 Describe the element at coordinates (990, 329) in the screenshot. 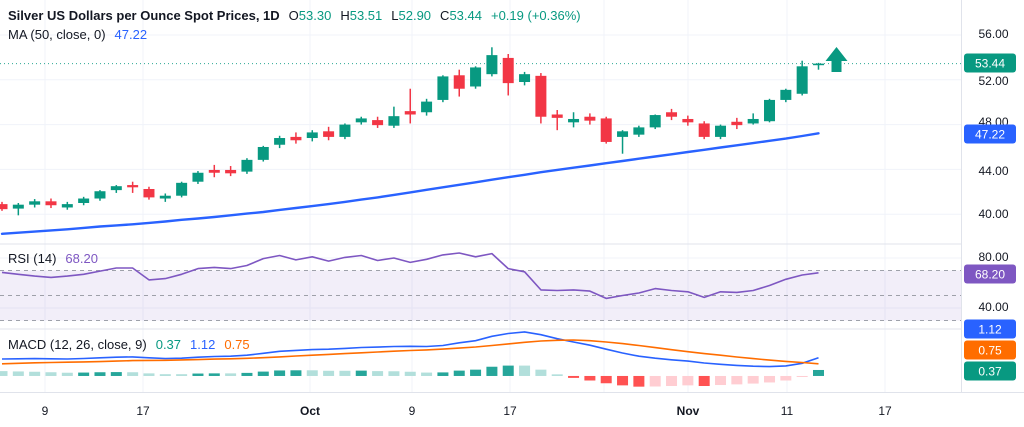

I see `macd-value-badge: 1.12` at that location.